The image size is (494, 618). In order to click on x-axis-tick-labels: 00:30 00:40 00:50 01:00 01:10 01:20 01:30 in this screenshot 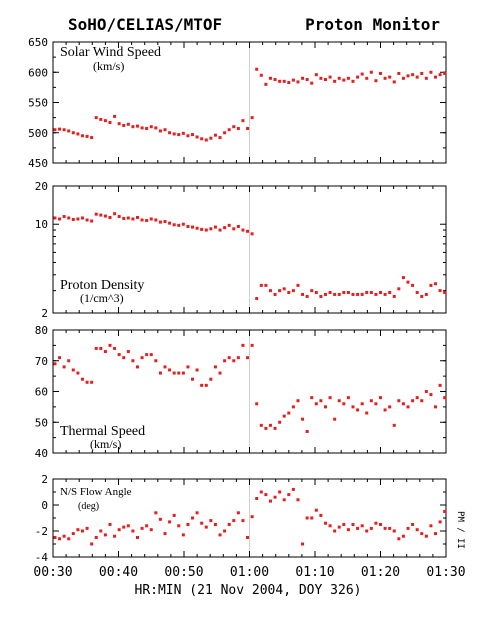, I will do `click(249, 572)`.